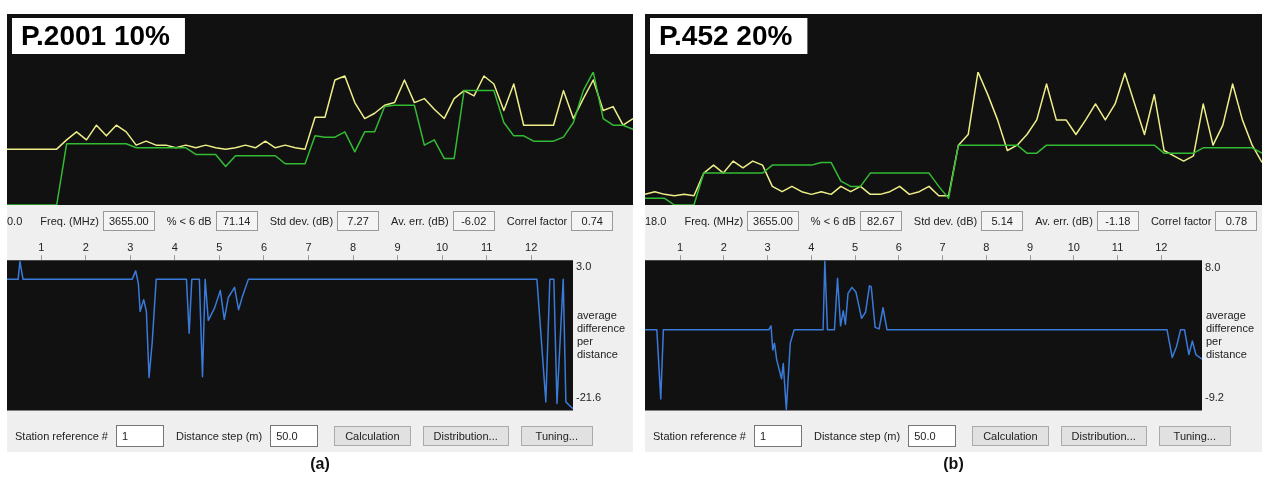 The width and height of the screenshot is (1266, 485). I want to click on value-field: 7.27, so click(358, 221).